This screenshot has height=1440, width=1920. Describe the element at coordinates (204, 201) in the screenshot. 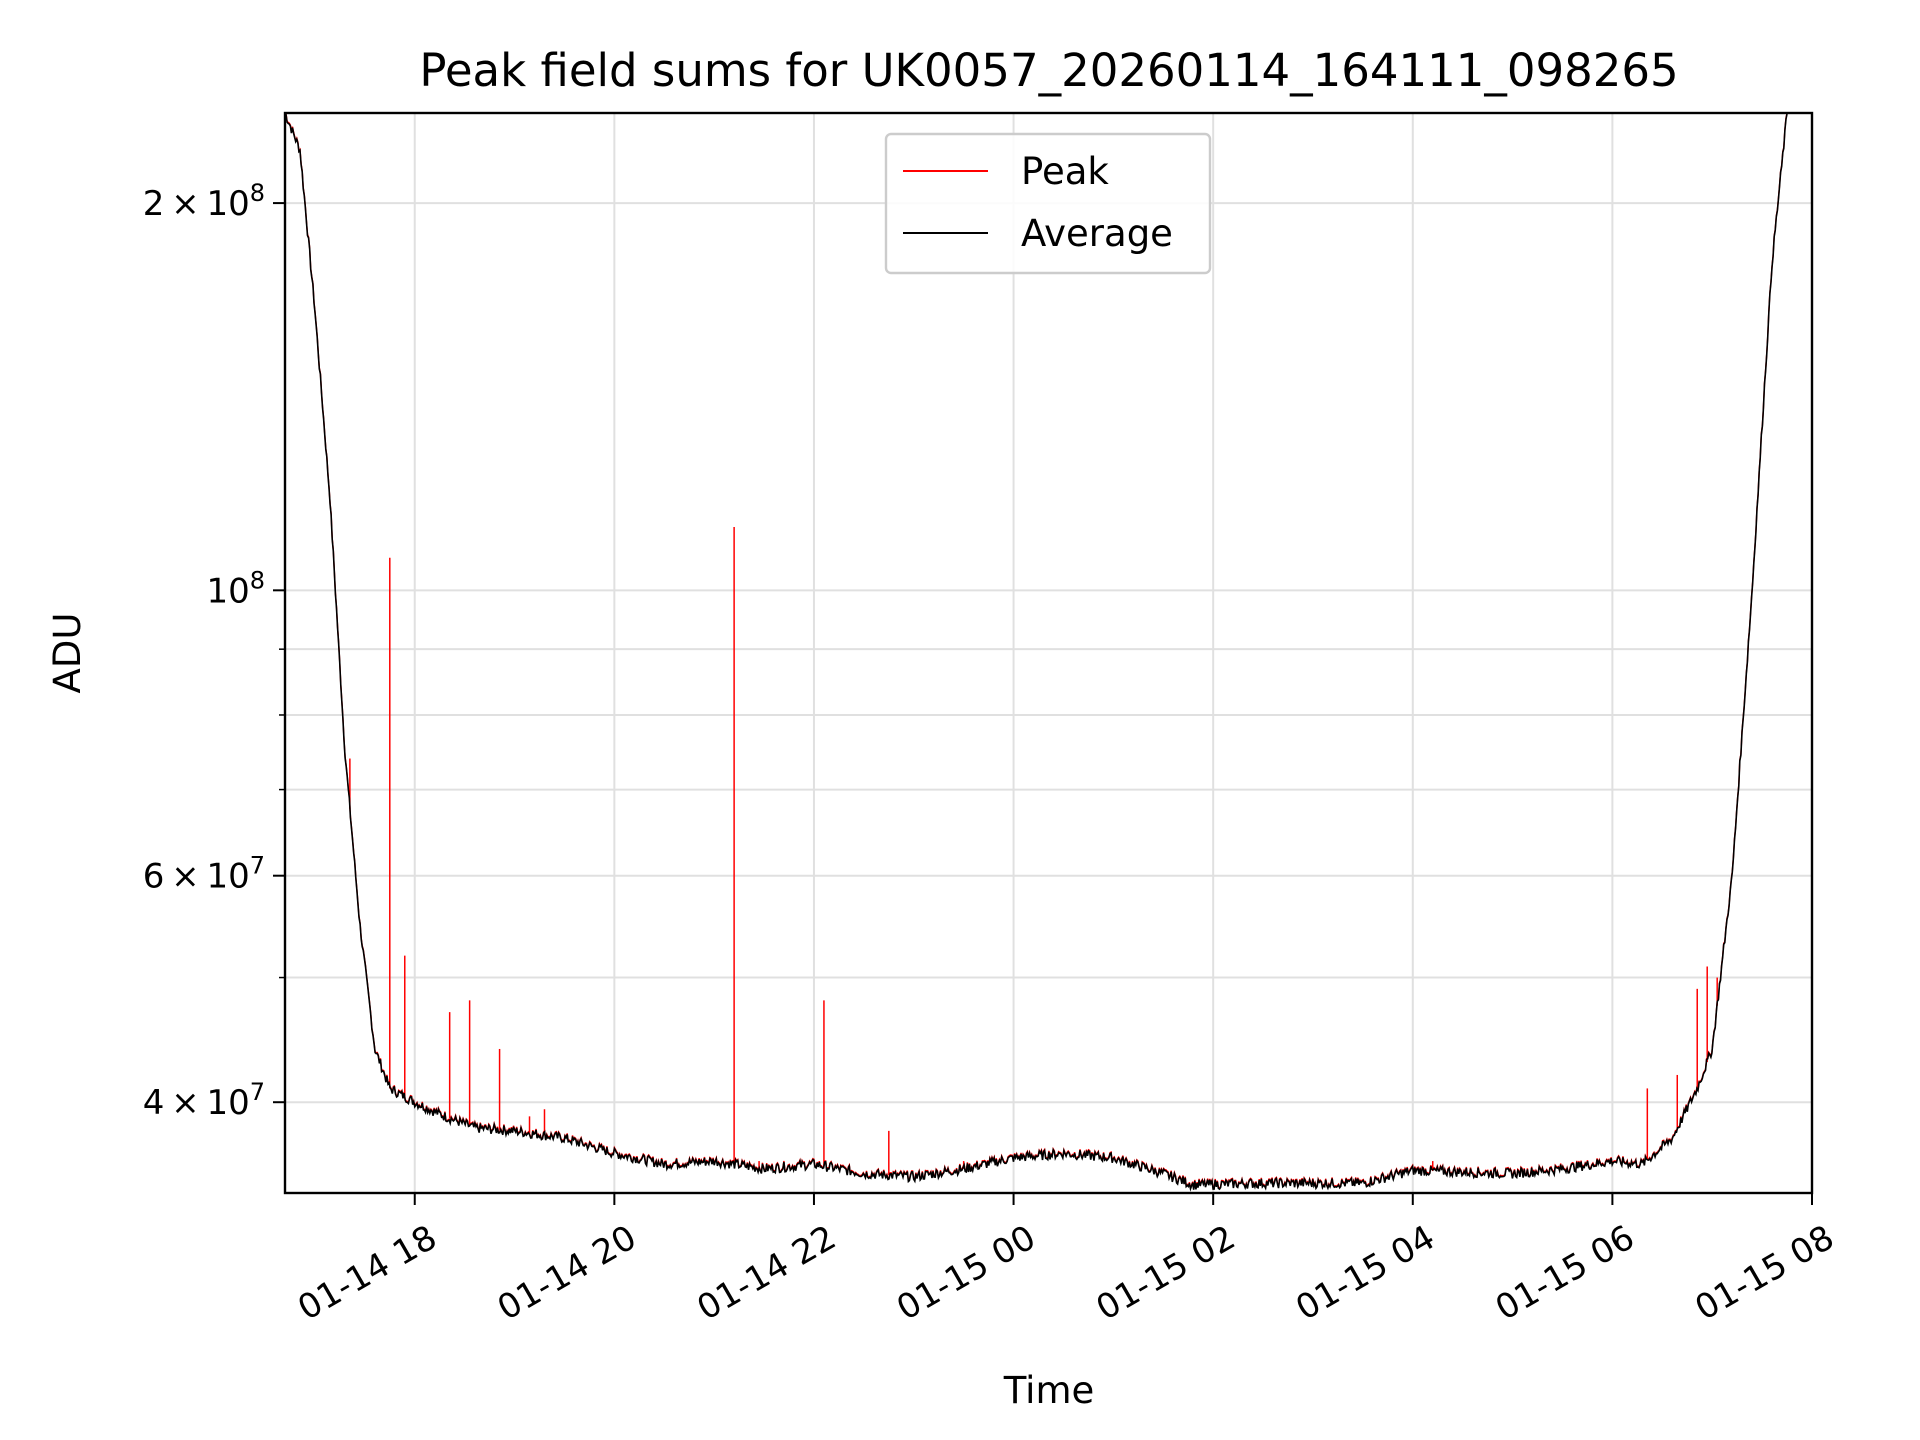

I see `y-tick-label: 2 × 108` at that location.